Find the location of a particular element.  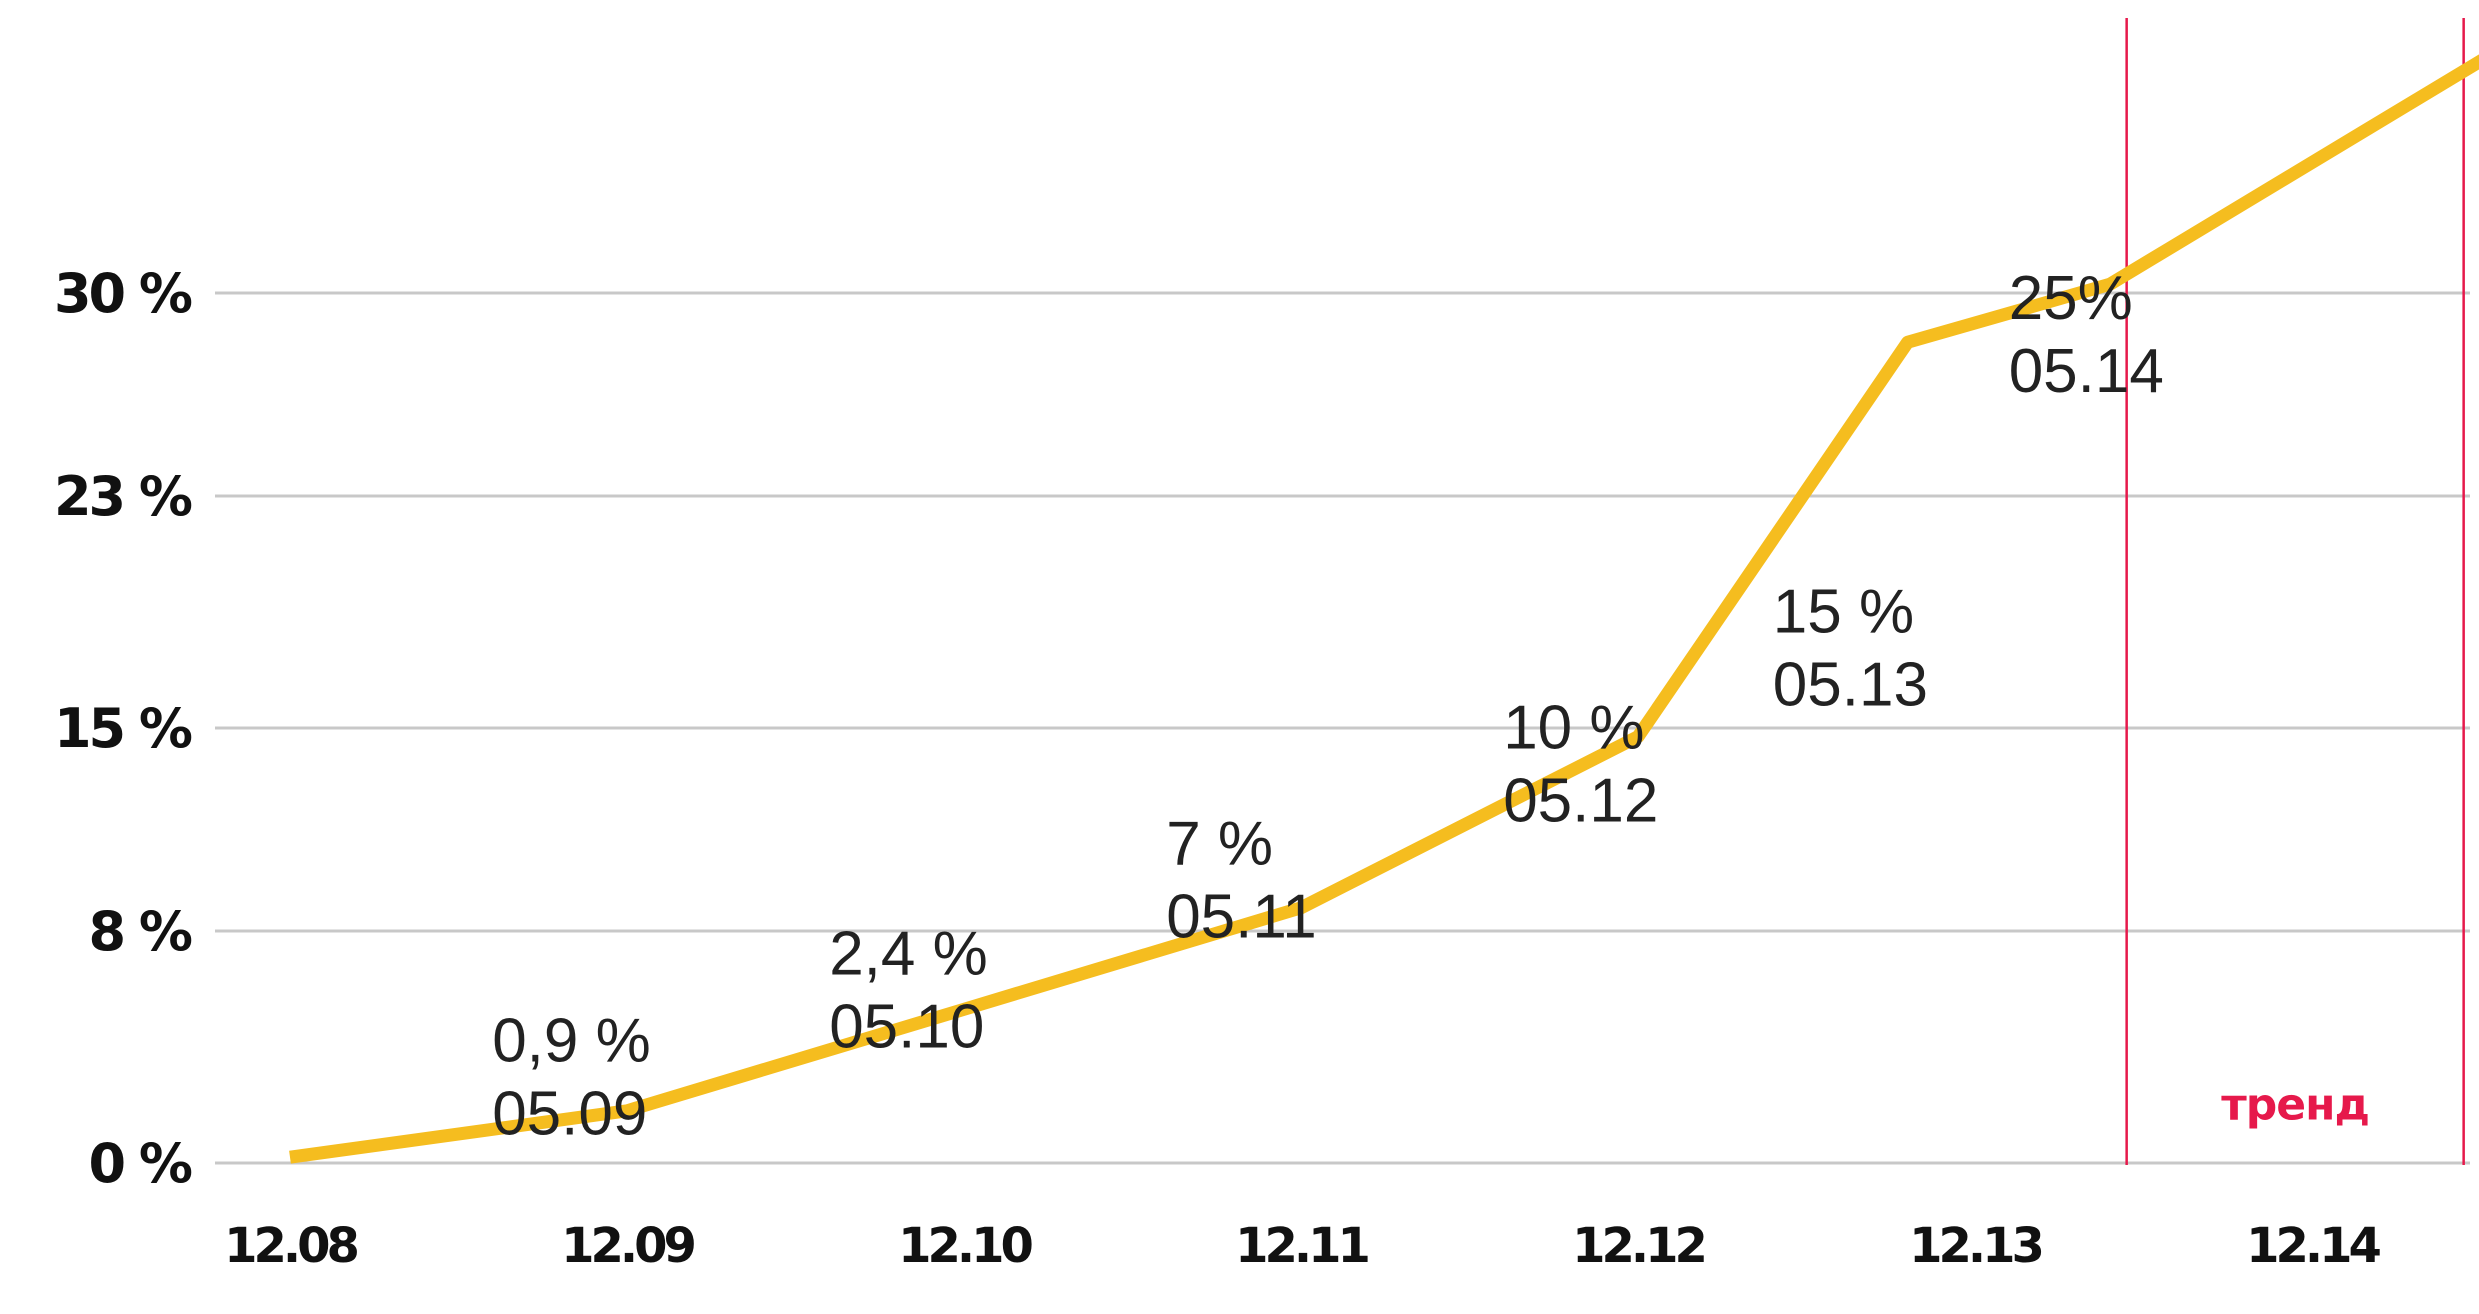

y-tick-label: 8 % is located at coordinates (140, 931).